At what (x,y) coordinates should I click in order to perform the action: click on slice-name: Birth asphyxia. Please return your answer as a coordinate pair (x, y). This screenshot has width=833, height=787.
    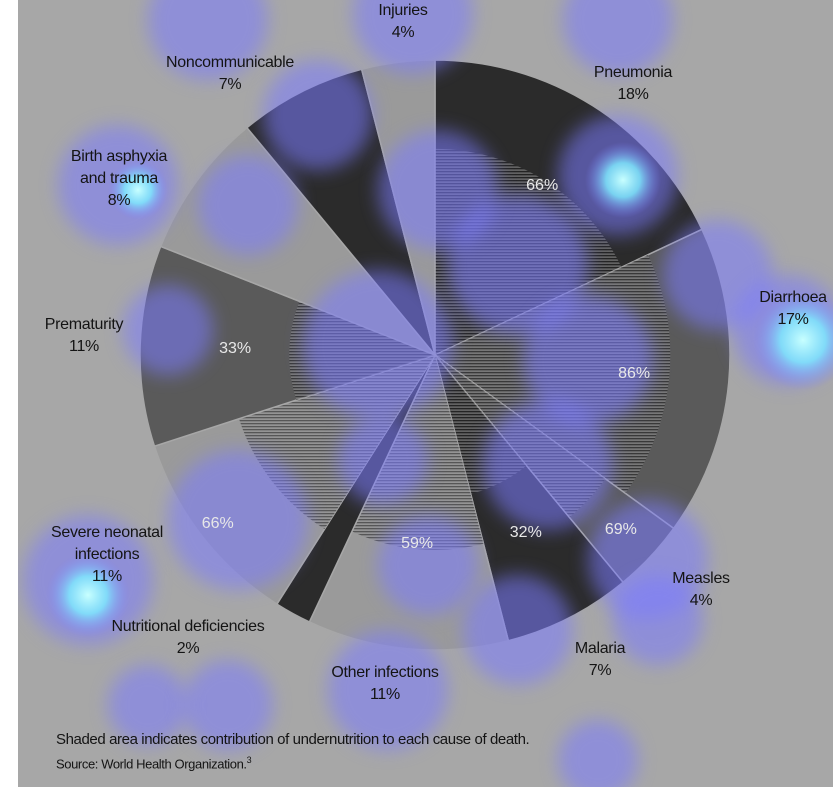
    Looking at the image, I should click on (119, 156).